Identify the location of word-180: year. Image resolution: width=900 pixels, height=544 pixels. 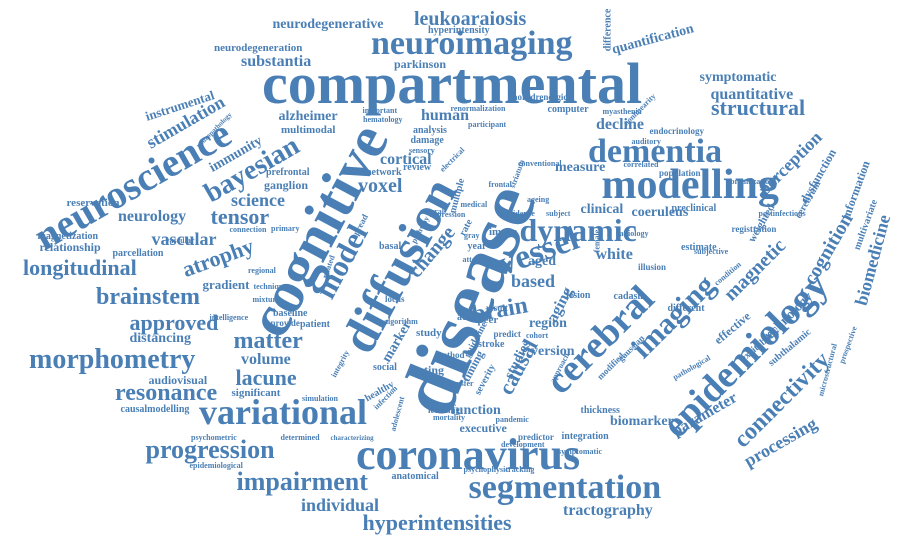
(477, 246).